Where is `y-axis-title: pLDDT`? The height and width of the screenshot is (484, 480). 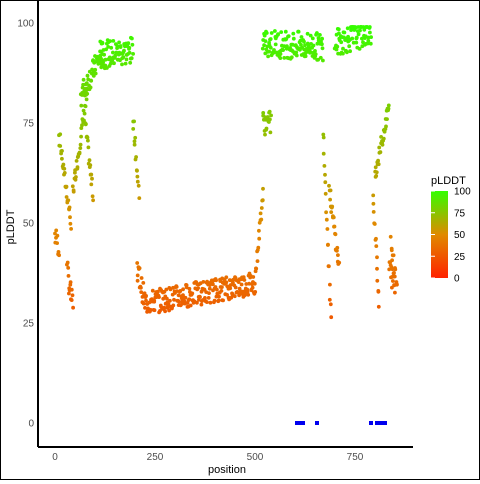
y-axis-title: pLDDT is located at coordinates (11, 226).